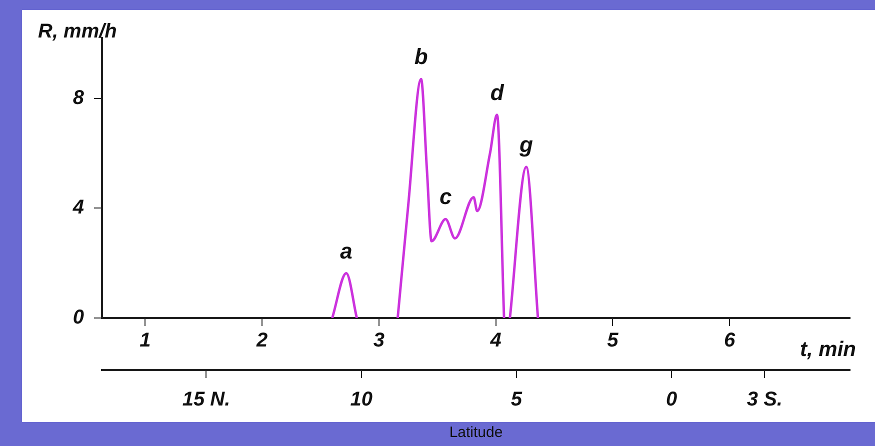 Image resolution: width=875 pixels, height=446 pixels. I want to click on annotation: c, so click(445, 197).